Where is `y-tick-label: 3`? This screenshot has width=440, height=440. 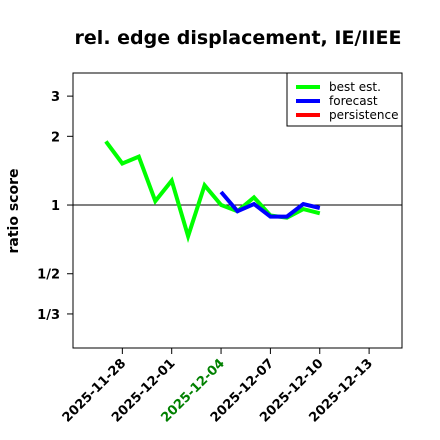 y-tick-label: 3 is located at coordinates (55, 97).